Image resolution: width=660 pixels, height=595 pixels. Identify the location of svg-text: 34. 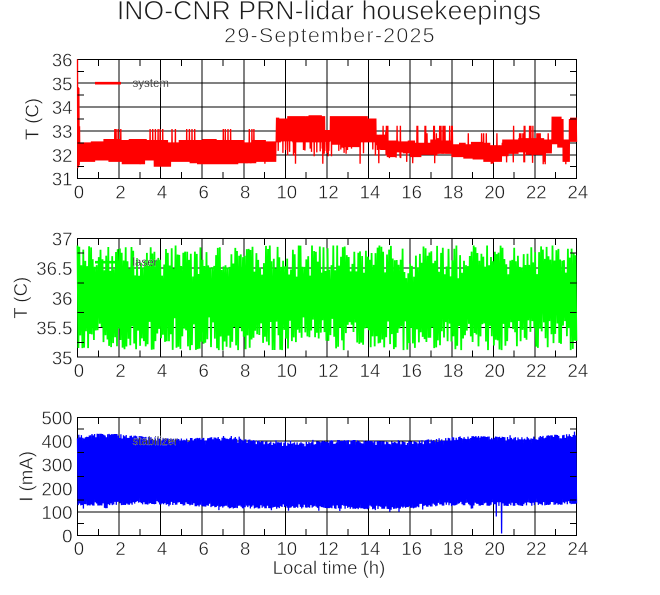
(62, 107).